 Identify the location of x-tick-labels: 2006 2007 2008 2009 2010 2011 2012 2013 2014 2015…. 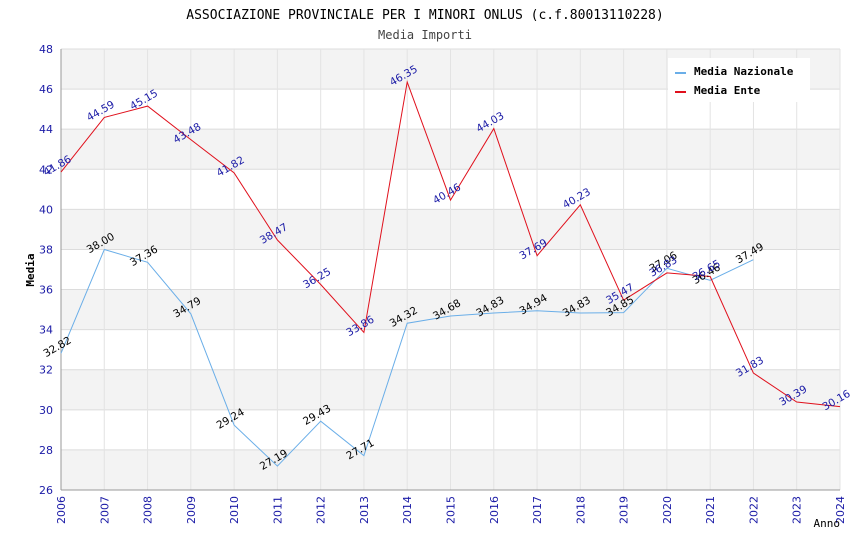
(451, 510).